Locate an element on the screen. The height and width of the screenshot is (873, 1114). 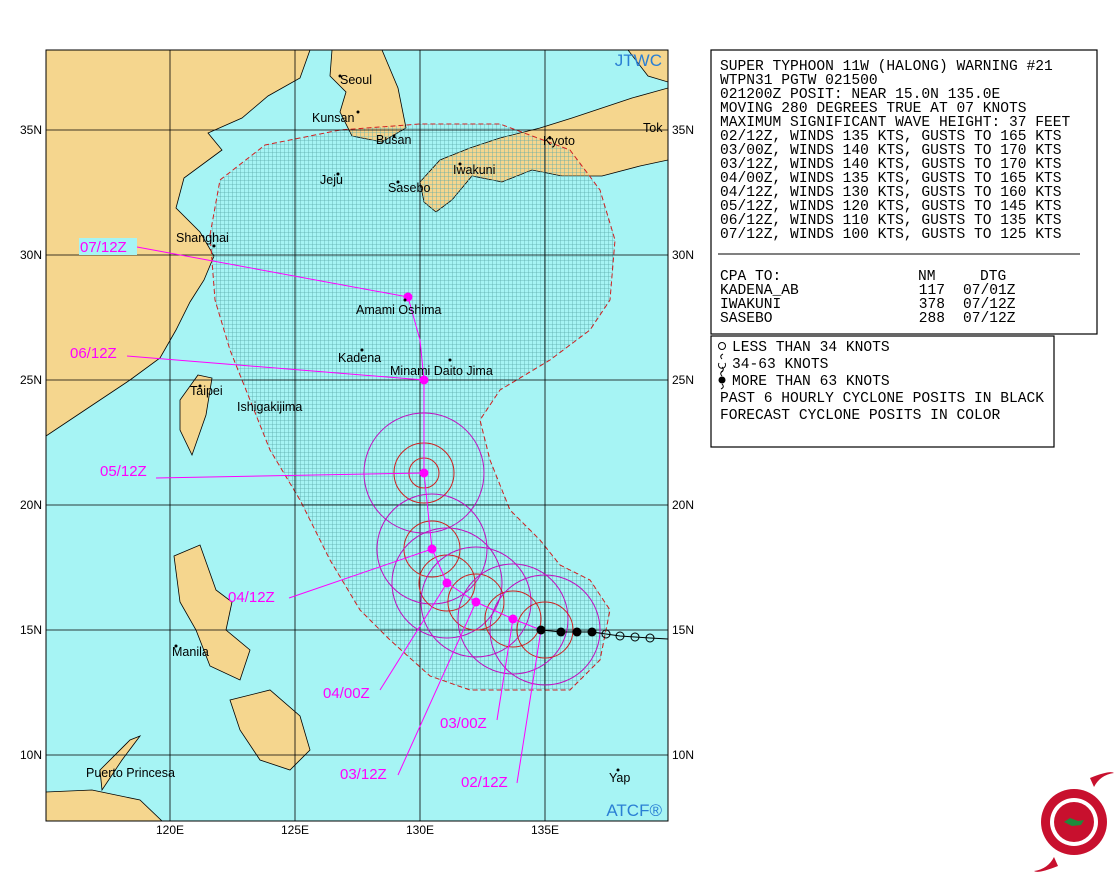
forecast-label: 03/12Z is located at coordinates (363, 774).